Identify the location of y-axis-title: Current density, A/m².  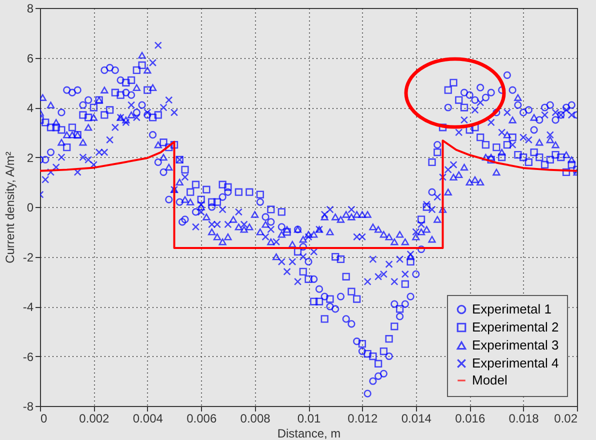
(9, 208).